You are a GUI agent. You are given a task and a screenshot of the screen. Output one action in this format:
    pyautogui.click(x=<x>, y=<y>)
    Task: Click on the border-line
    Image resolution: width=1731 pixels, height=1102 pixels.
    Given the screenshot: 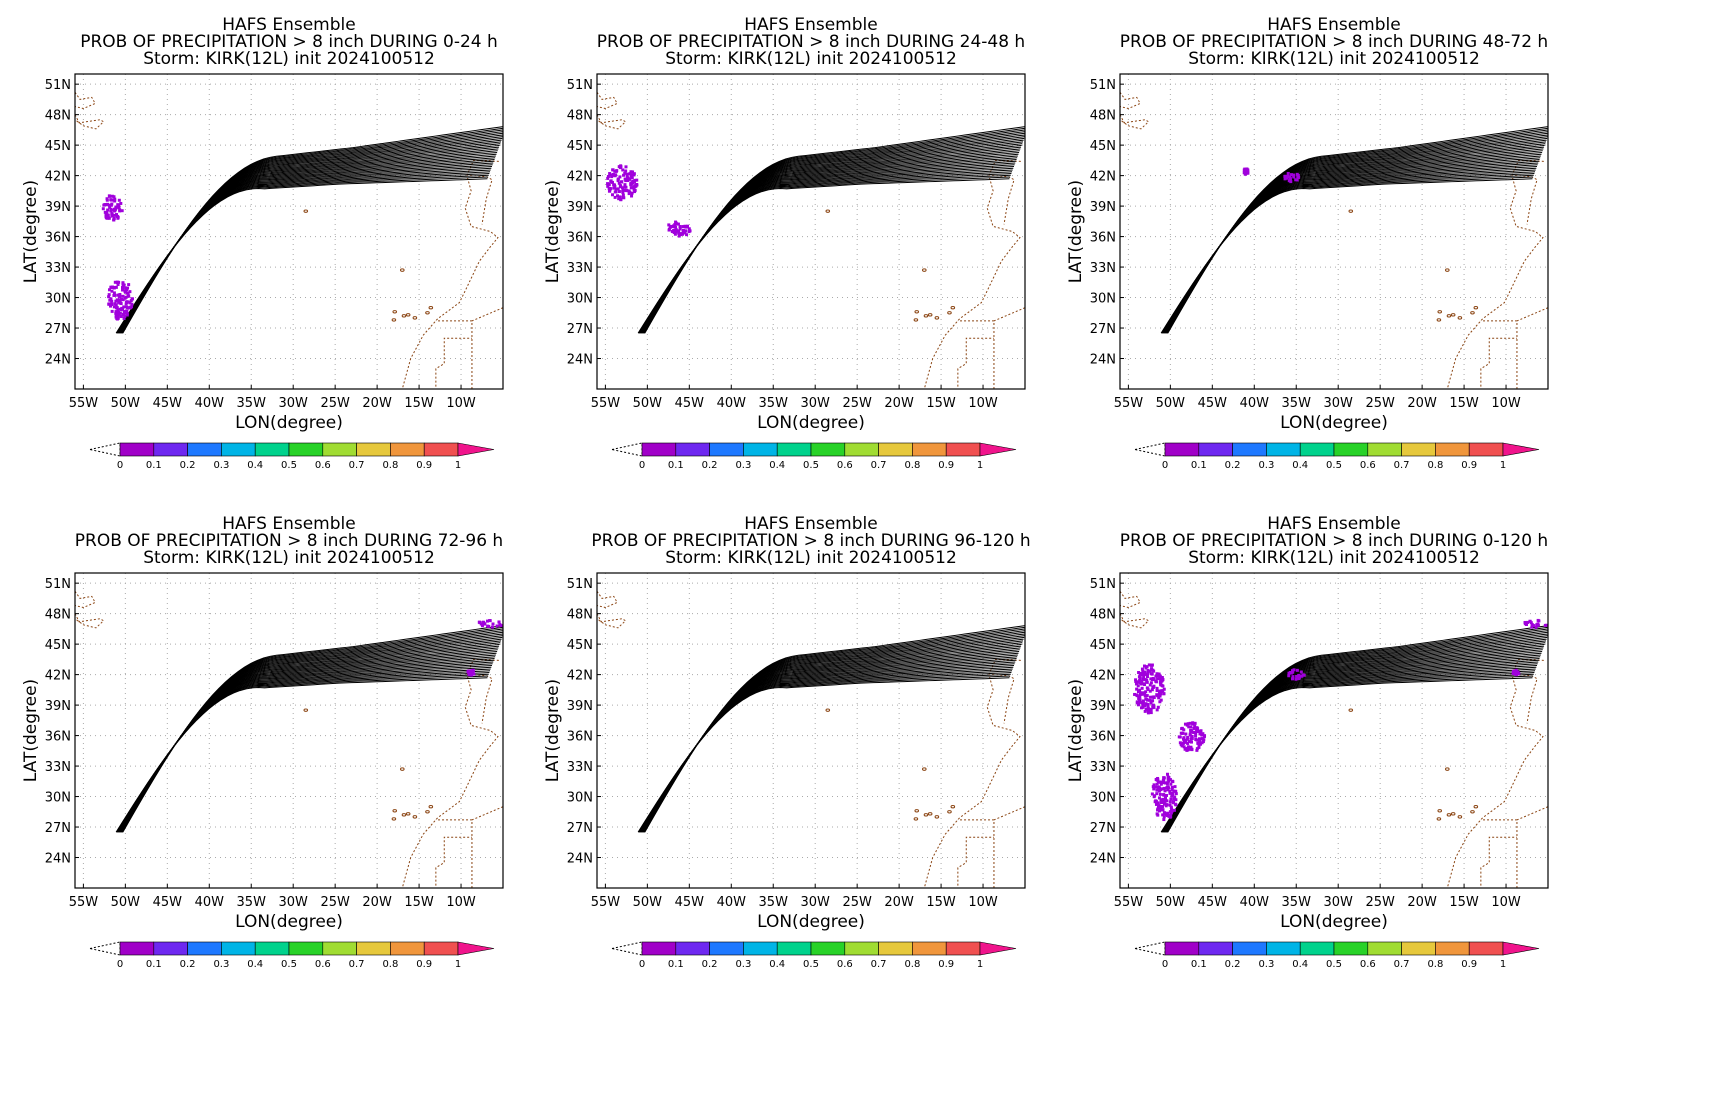 What is the action you would take?
    pyautogui.click(x=959, y=862)
    